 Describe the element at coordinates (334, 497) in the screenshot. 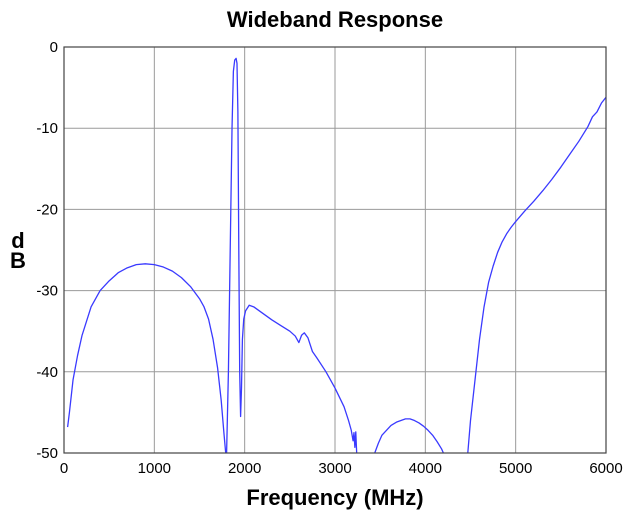

I see `x-axis-label: Frequency (MHz)` at that location.